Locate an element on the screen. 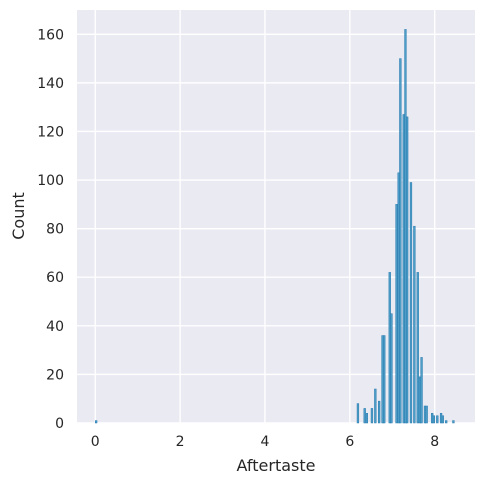  x-tick-label: 4 is located at coordinates (265, 442).